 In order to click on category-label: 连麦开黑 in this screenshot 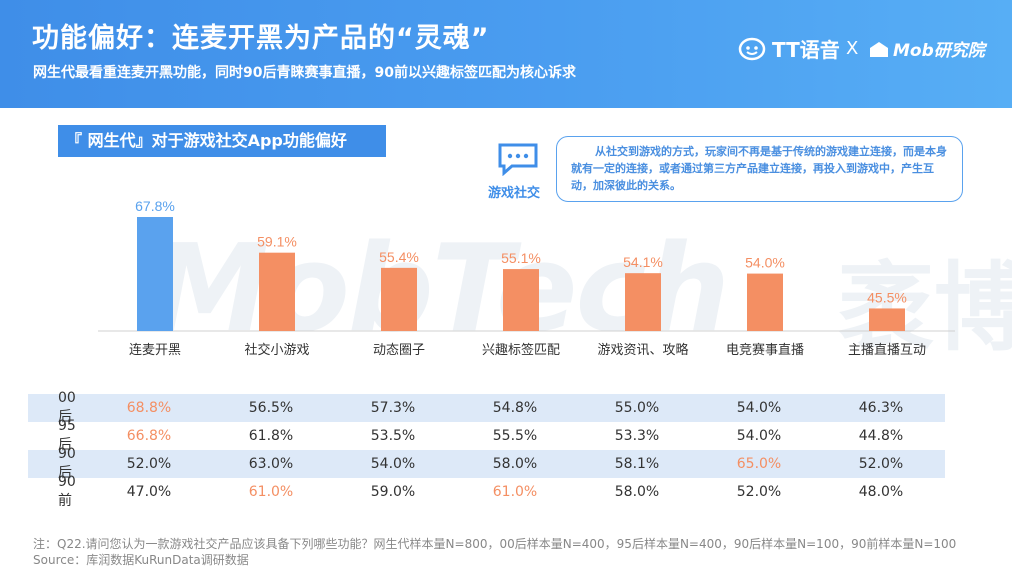, I will do `click(155, 350)`.